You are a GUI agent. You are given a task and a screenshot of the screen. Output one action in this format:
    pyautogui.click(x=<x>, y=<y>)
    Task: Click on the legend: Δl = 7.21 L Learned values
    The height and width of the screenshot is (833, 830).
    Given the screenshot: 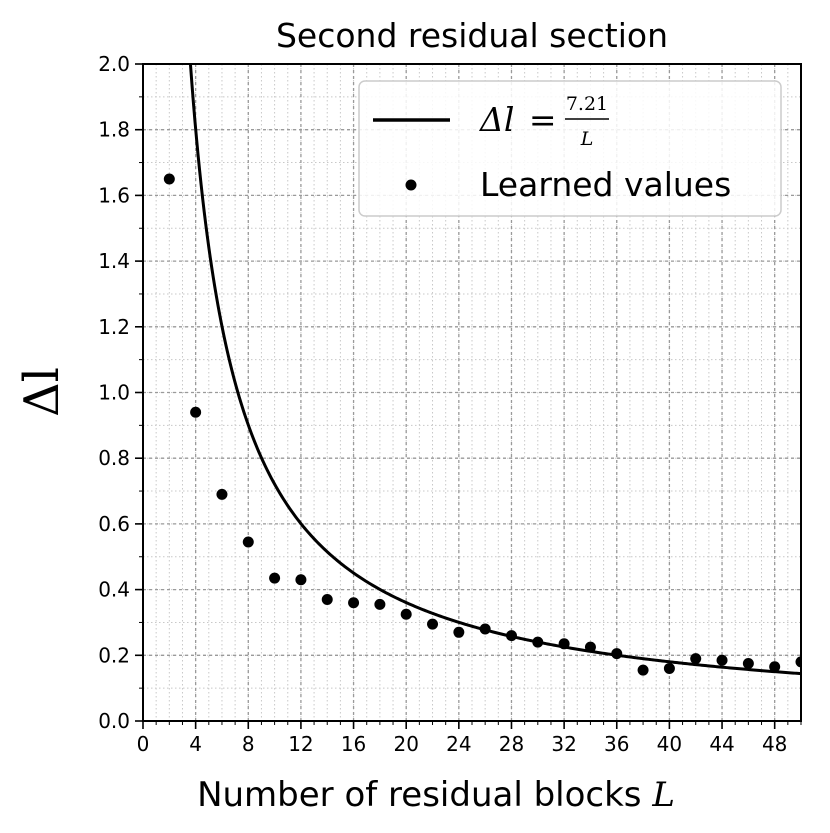 What is the action you would take?
    pyautogui.click(x=570, y=148)
    